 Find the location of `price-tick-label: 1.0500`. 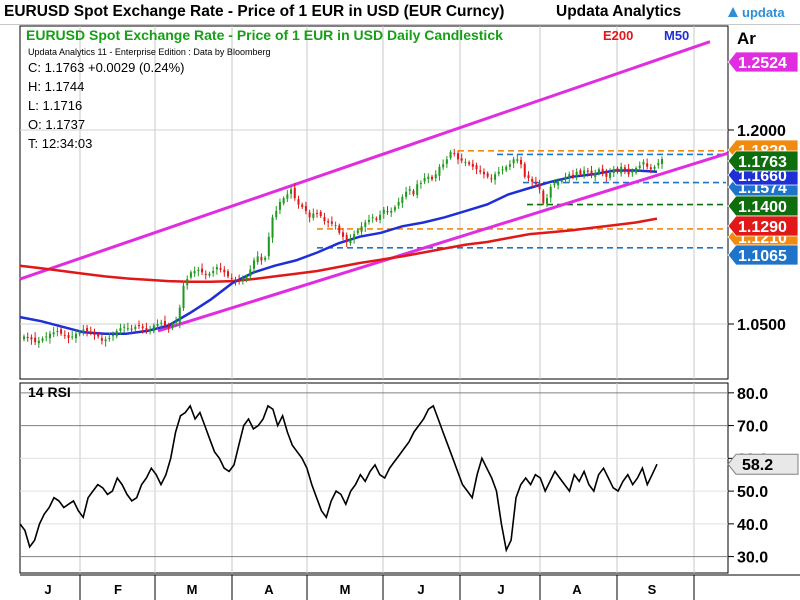

price-tick-label: 1.0500 is located at coordinates (761, 325).